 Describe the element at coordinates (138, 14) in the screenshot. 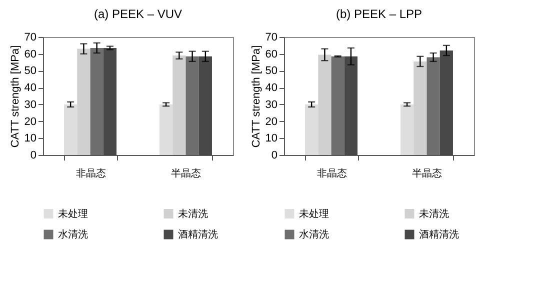

I see `chart-title: (a) PEEK – VUV` at that location.